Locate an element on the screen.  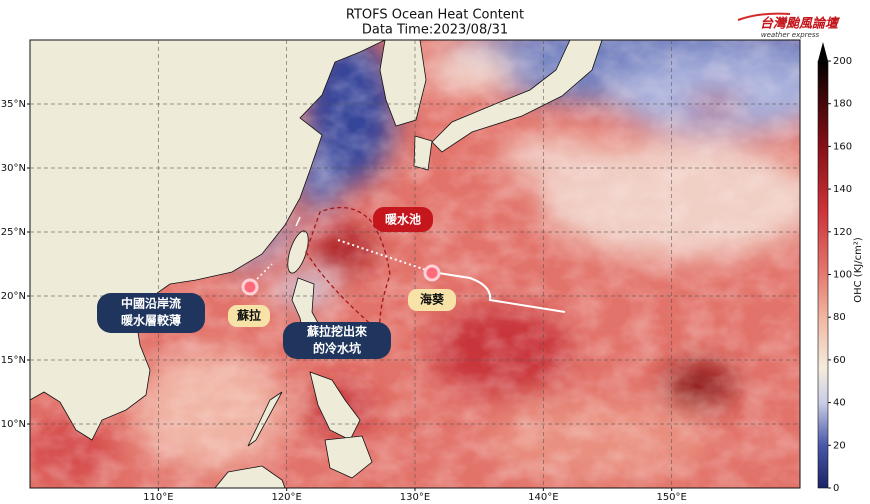
y-tick-label: 15°N is located at coordinates (13, 360).